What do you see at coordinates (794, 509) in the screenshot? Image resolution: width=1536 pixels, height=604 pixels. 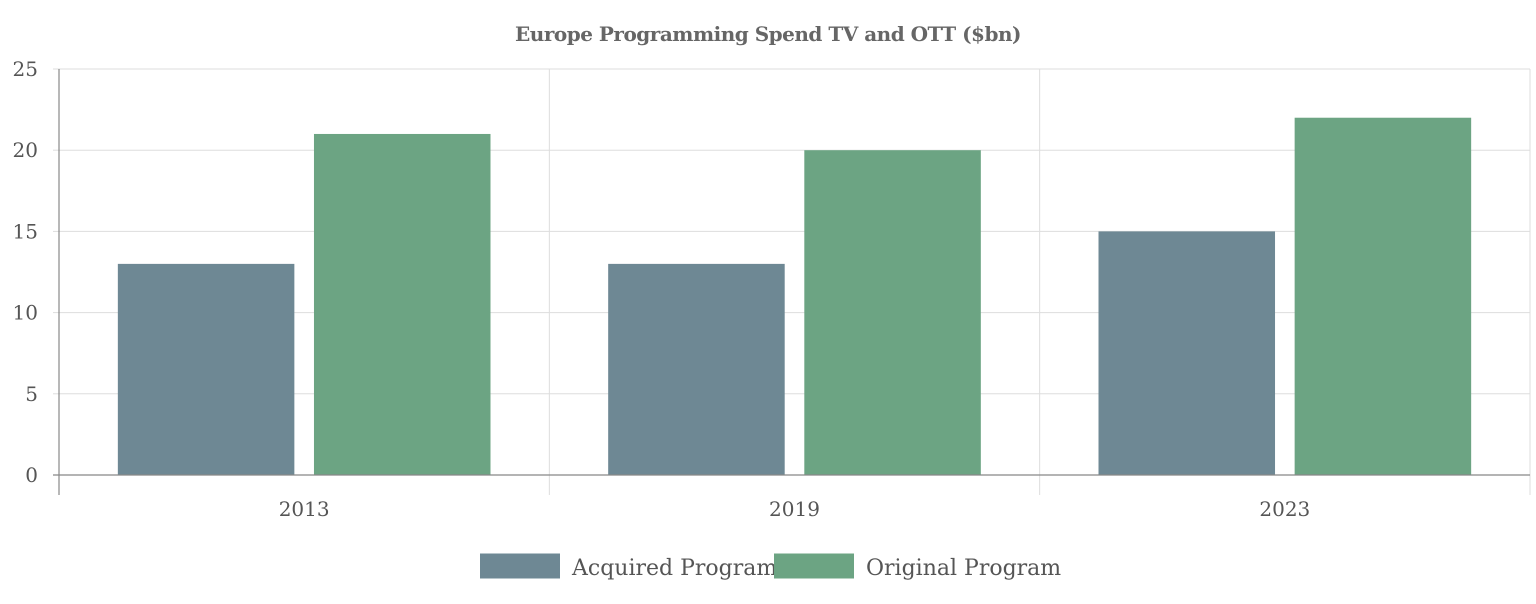 I see `x-tick-label: 2019` at bounding box center [794, 509].